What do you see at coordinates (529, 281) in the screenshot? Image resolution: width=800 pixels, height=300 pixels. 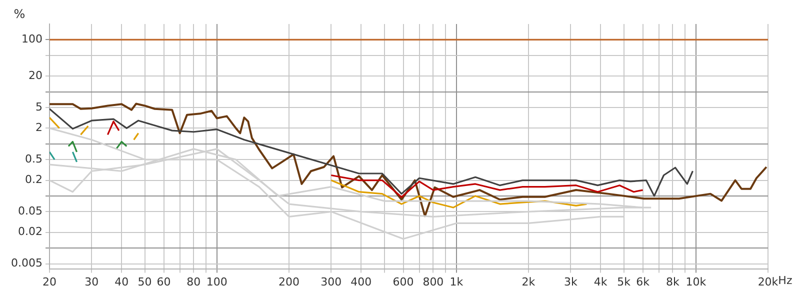 I see `x-tick-label: 2k` at bounding box center [529, 281].